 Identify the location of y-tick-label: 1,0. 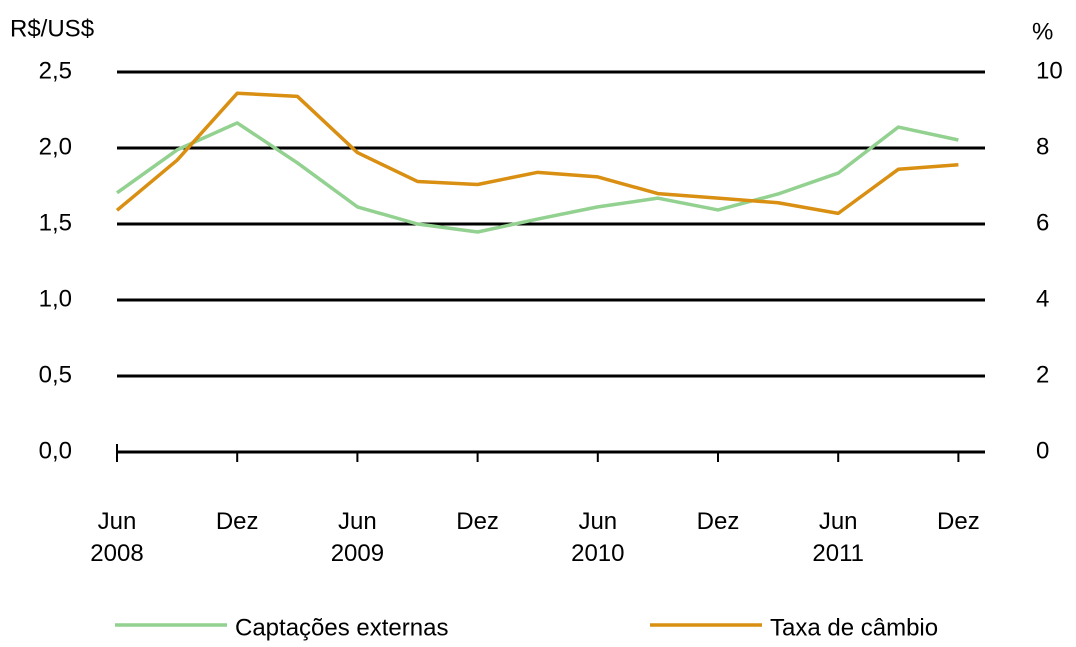
(55, 298).